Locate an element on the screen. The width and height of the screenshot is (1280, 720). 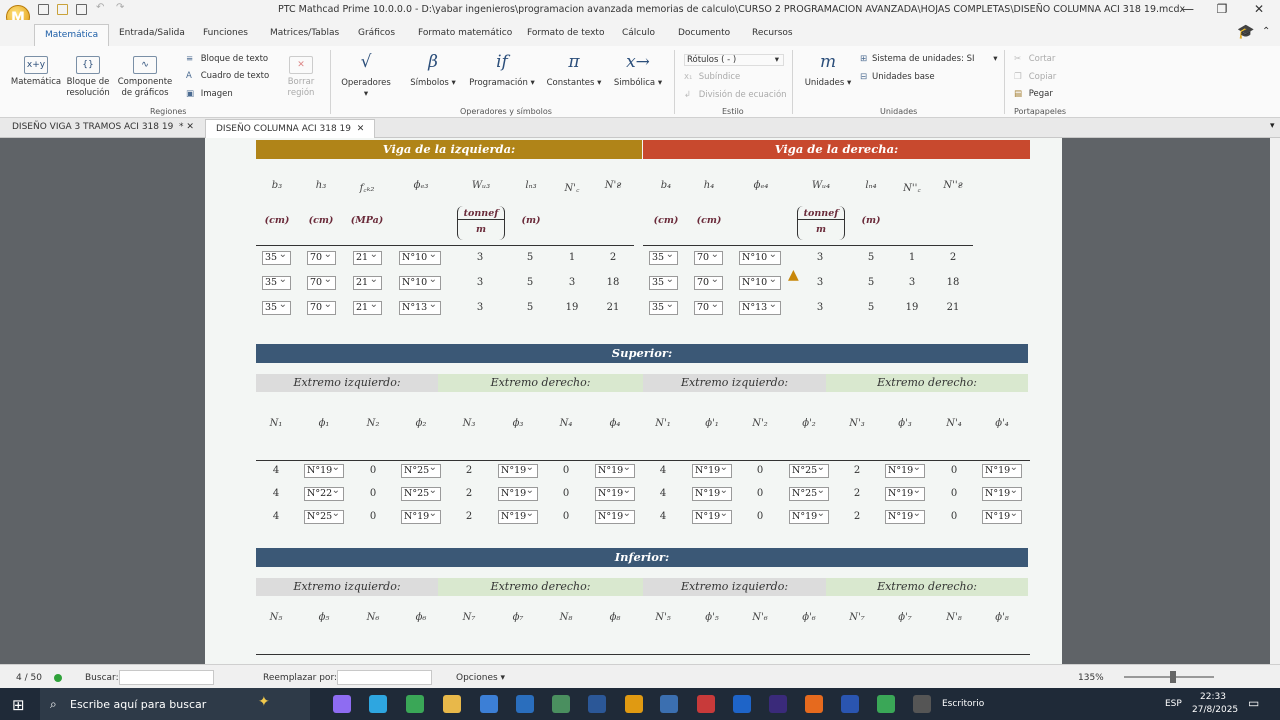
tab-formato-texto: Formato de texto is located at coordinates (566, 33).